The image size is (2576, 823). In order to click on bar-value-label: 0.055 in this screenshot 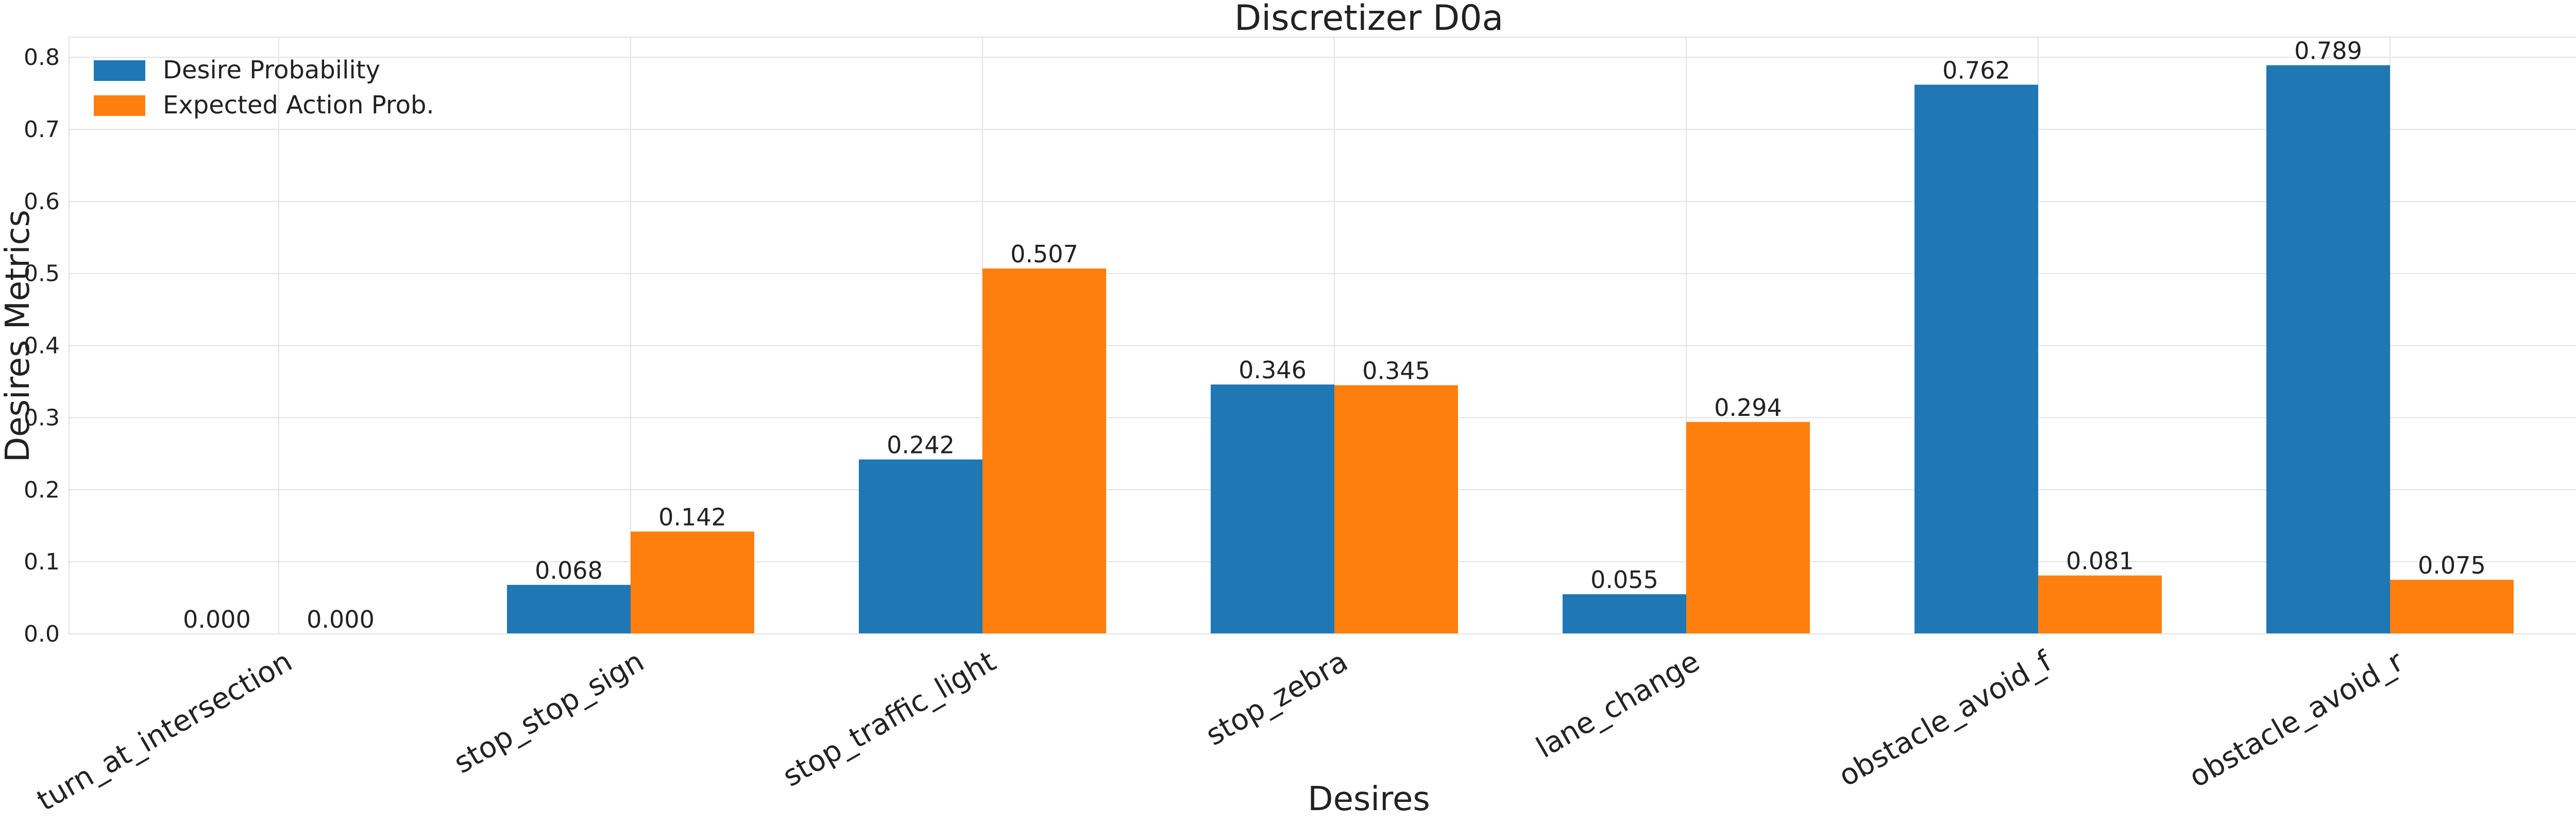, I will do `click(1624, 580)`.